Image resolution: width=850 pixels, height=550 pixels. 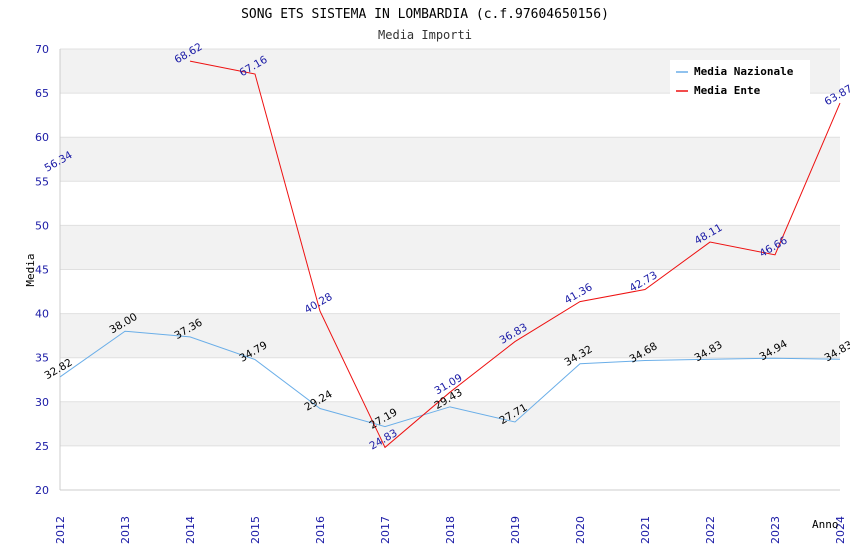 What do you see at coordinates (42, 225) in the screenshot?
I see `y-tick-label: 50` at bounding box center [42, 225].